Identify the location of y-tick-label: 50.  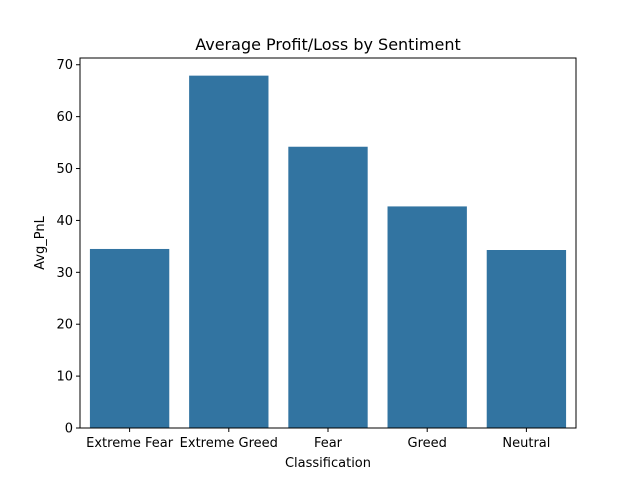
(64, 169).